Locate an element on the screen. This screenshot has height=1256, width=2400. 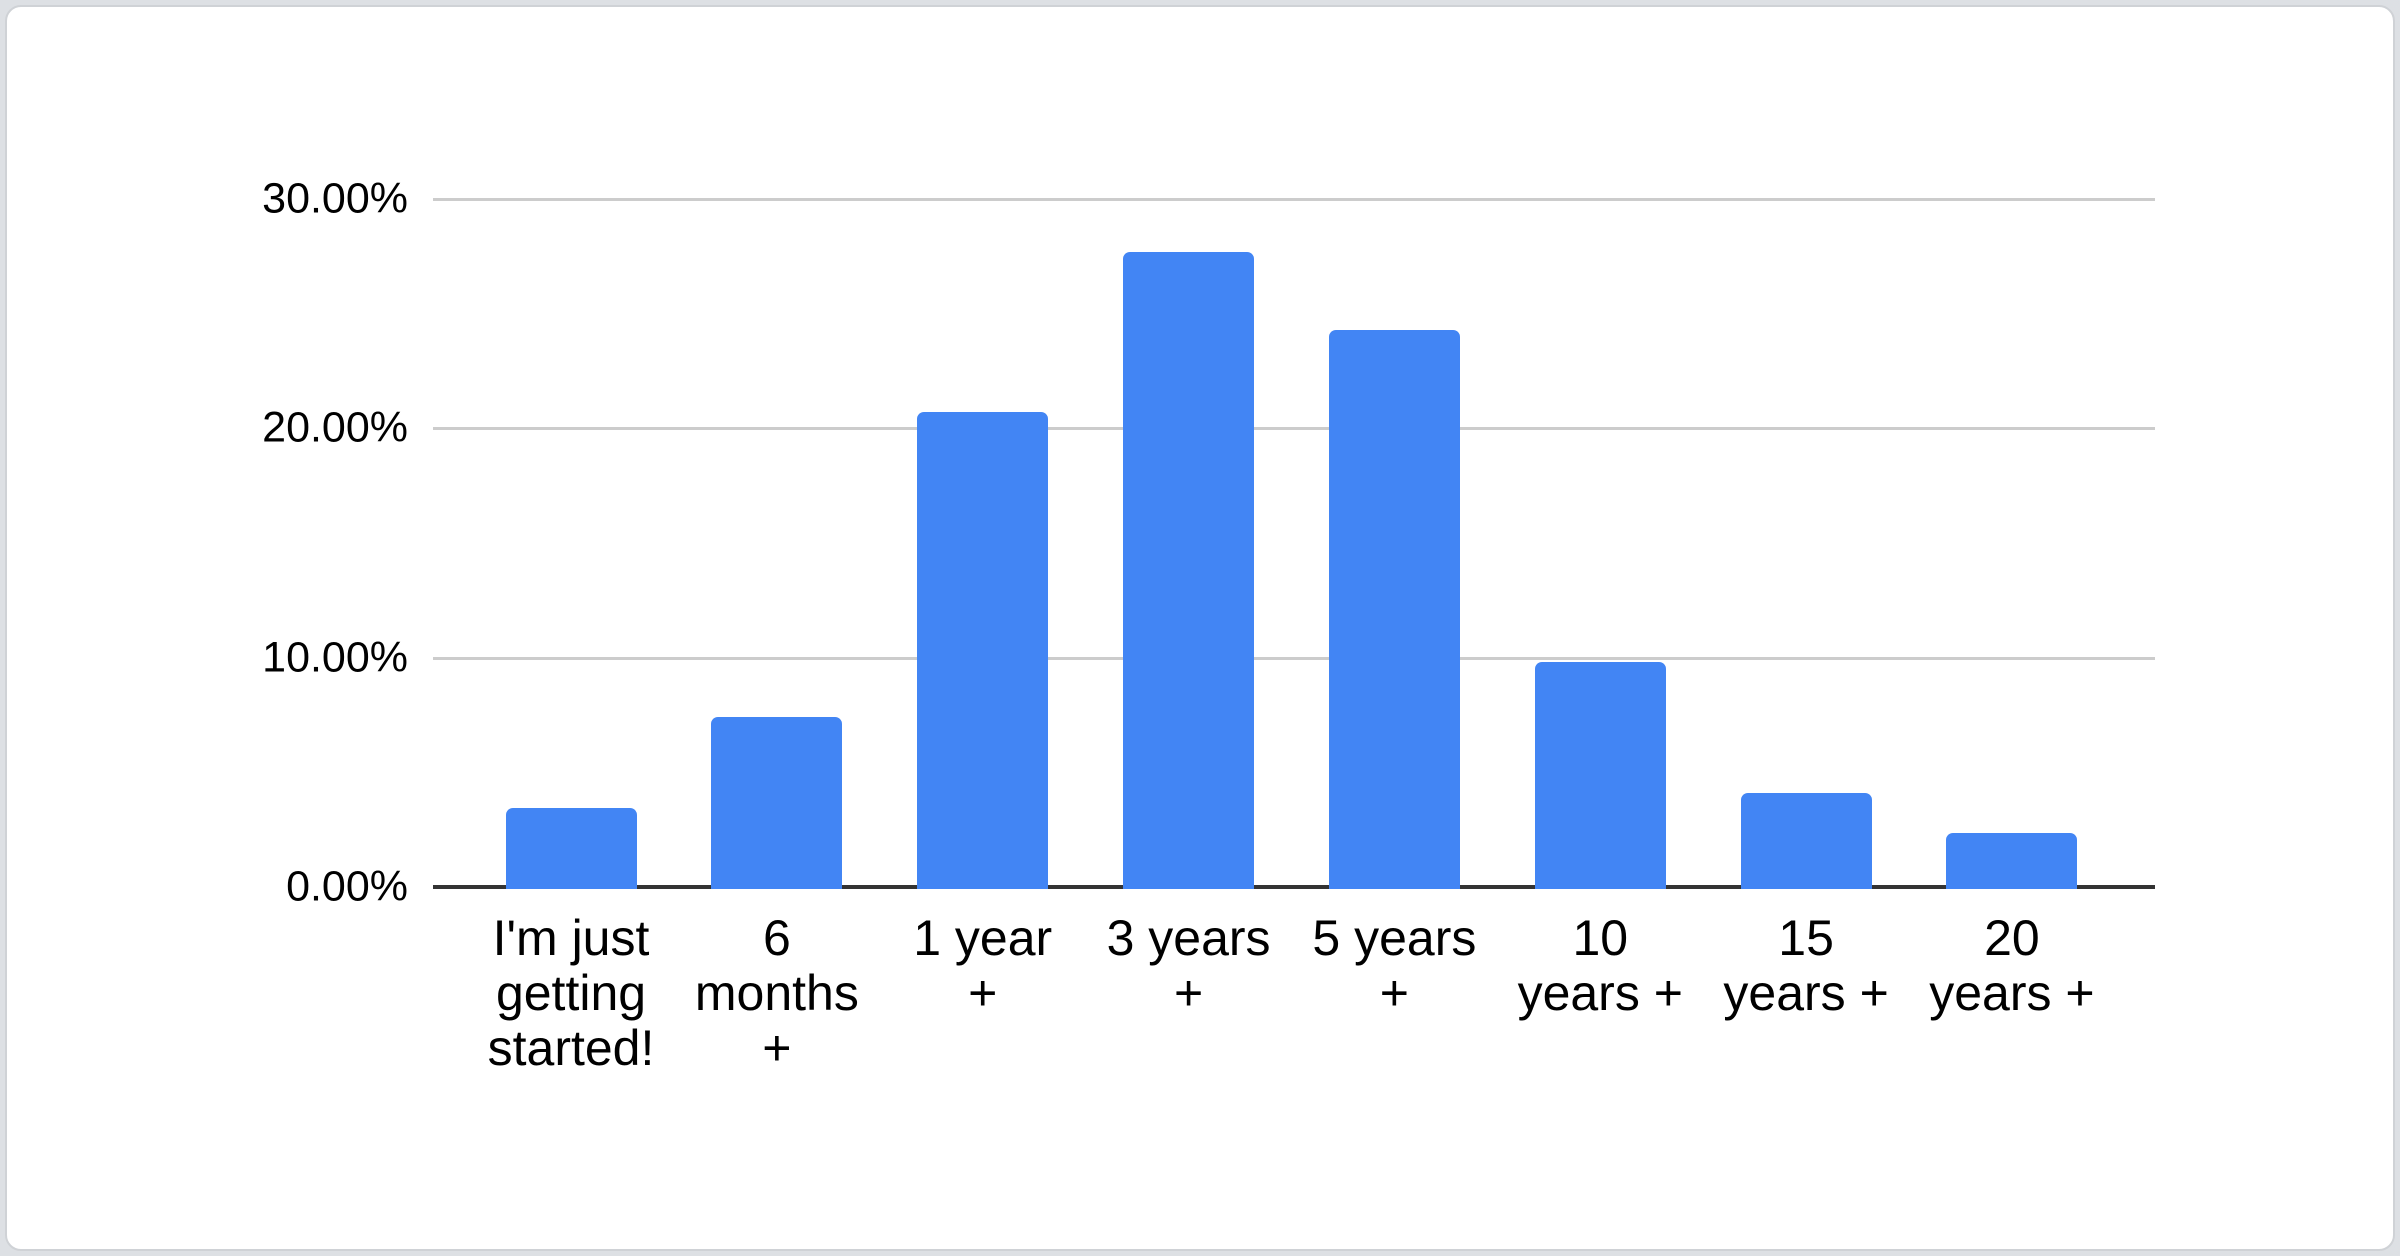
x-axis-category-label: I'm just getting started! is located at coordinates (571, 993).